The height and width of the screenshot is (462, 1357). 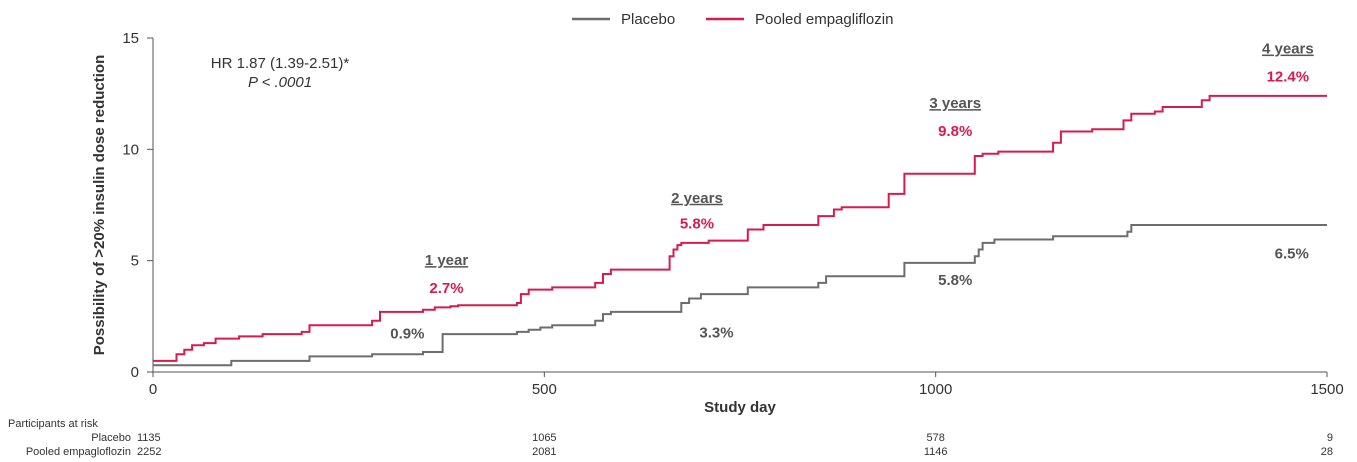 I want to click on legend-label-pooled: Pooled empagliflozin, so click(x=824, y=19).